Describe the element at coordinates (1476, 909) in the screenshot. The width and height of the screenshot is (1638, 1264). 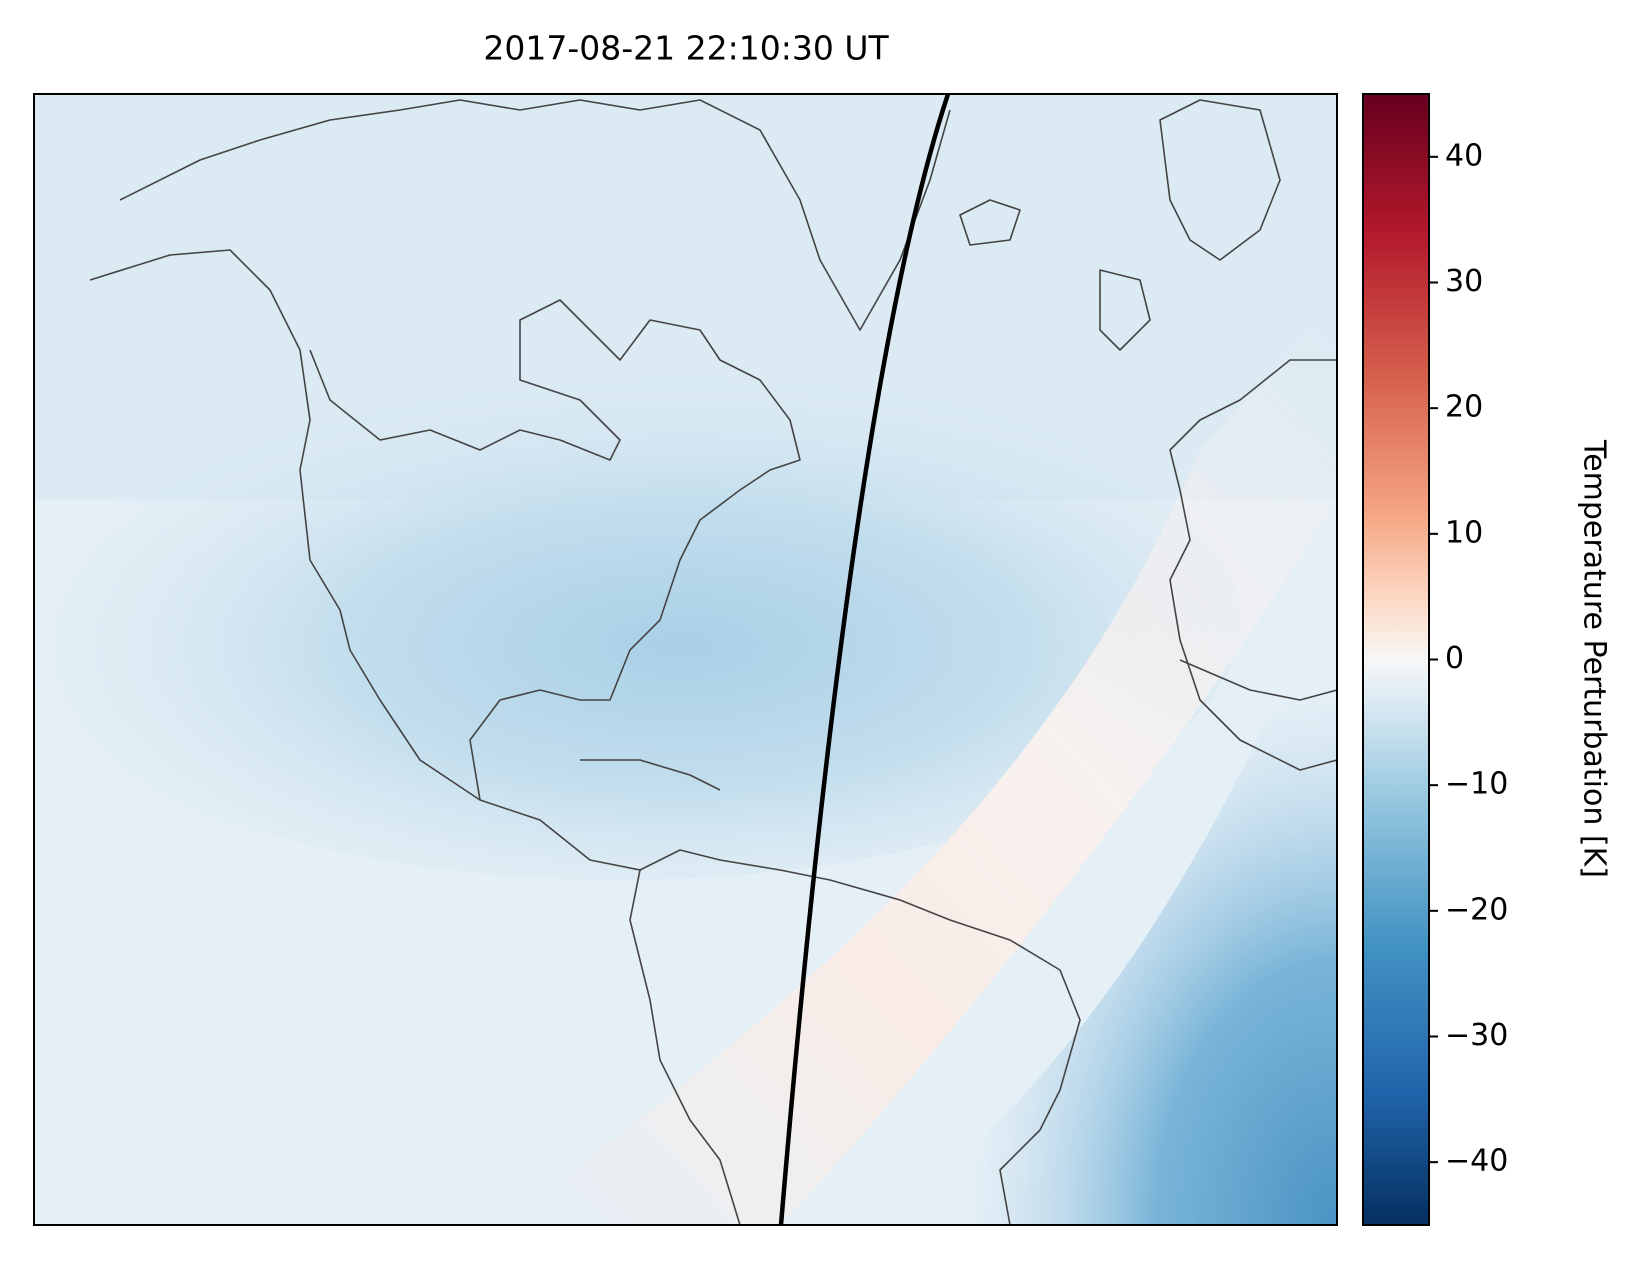
I see `colorbar-tick-label: −20` at that location.